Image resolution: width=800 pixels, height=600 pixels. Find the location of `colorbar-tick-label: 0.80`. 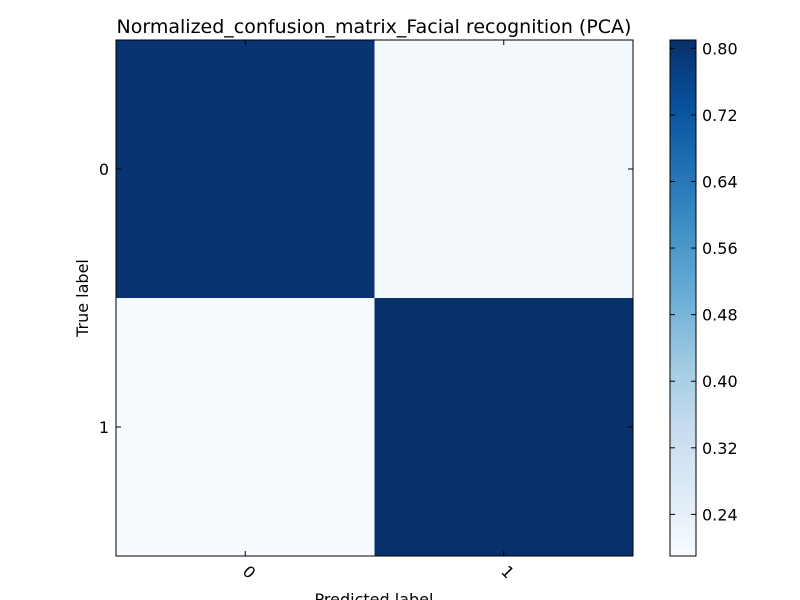

colorbar-tick-label: 0.80 is located at coordinates (720, 48).